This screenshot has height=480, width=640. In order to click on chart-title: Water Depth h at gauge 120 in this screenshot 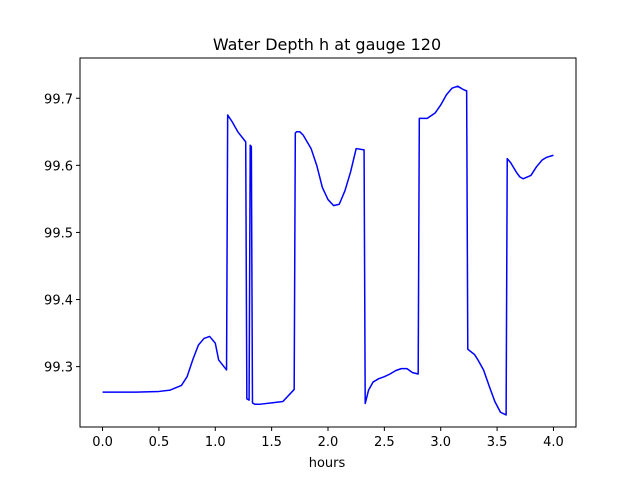, I will do `click(327, 44)`.